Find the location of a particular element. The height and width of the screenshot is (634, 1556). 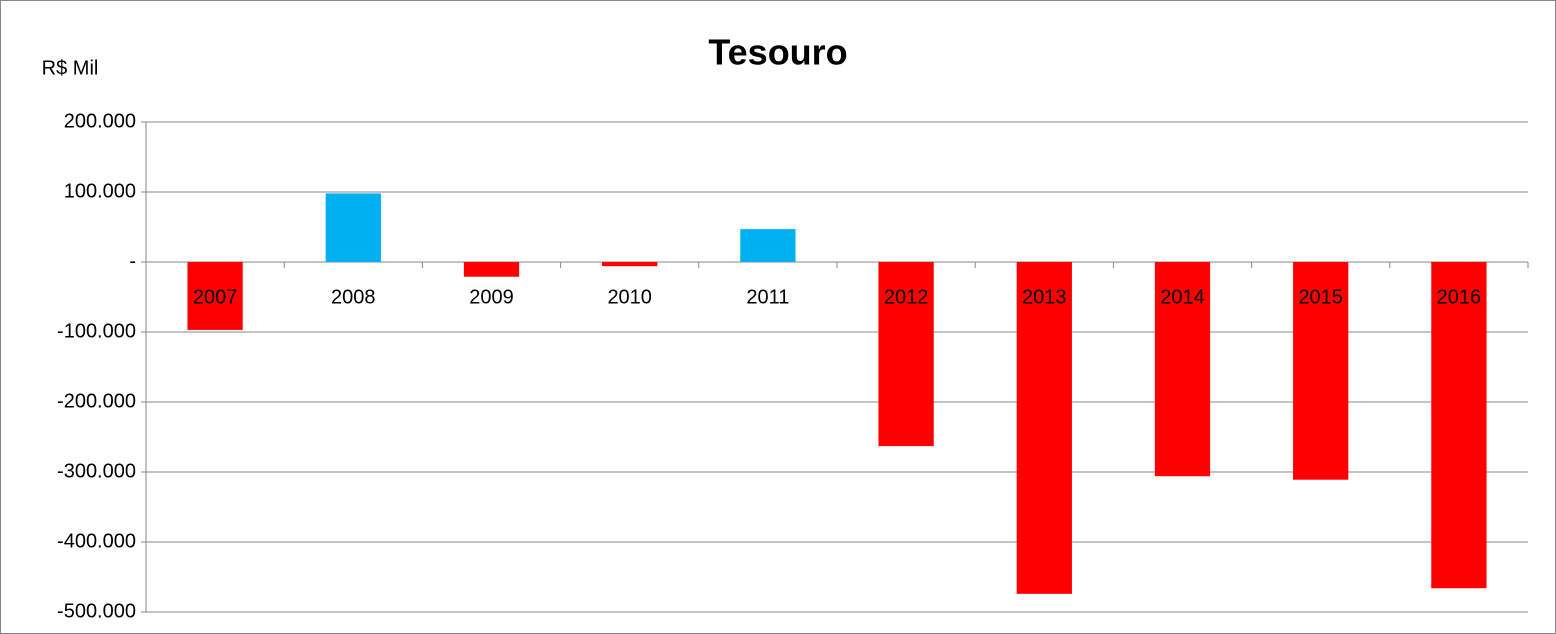

y-tick-label: 200.000 is located at coordinates (100, 121).